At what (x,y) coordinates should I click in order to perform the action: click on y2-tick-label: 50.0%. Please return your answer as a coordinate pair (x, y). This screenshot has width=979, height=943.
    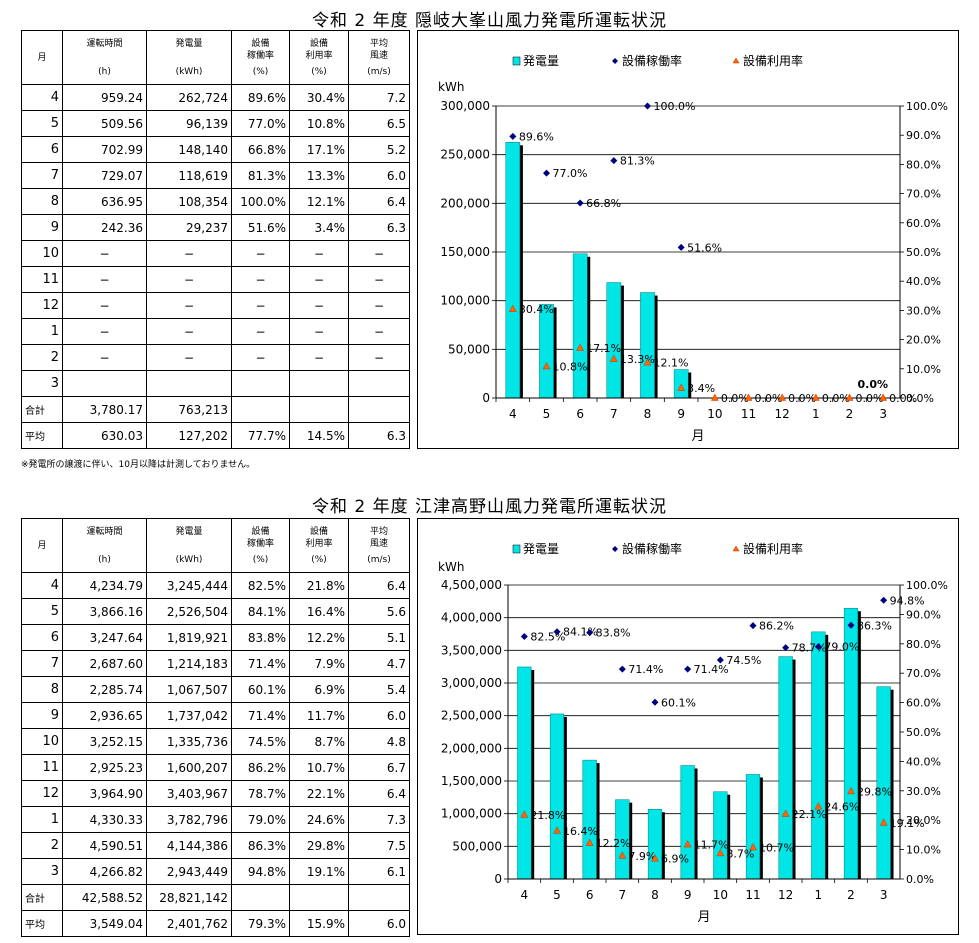
    Looking at the image, I should click on (923, 252).